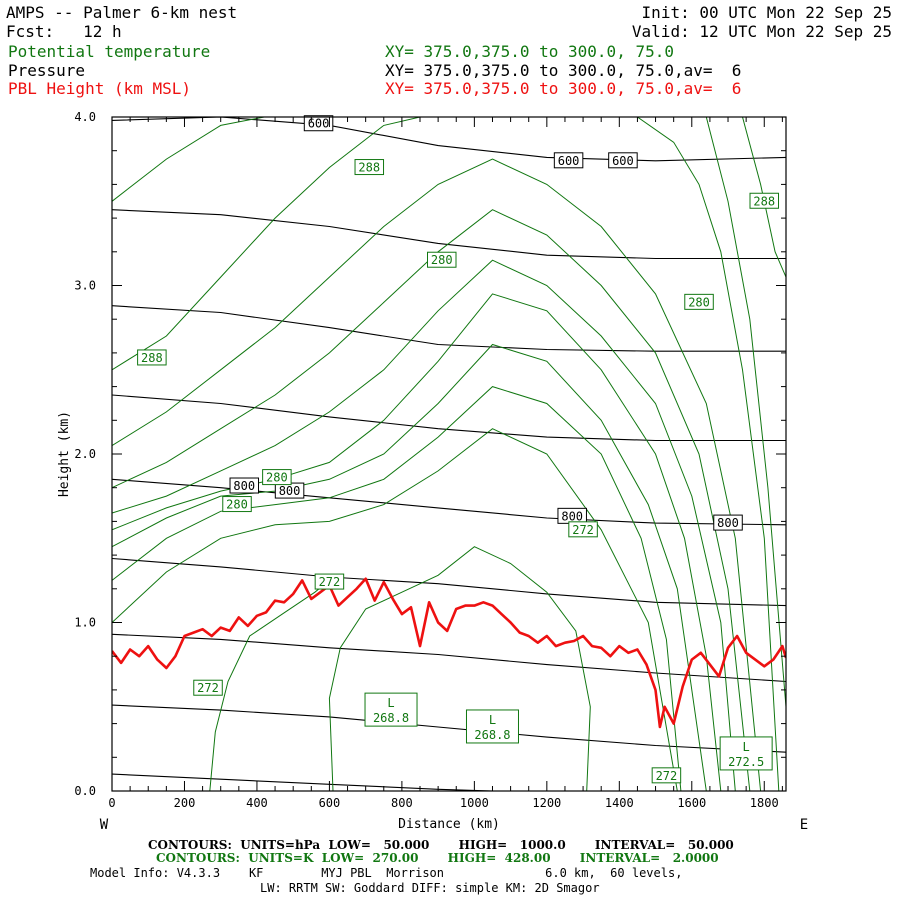 The width and height of the screenshot is (900, 900). I want to click on field-name-pbl: PBL Height (km MSL), so click(100, 88).